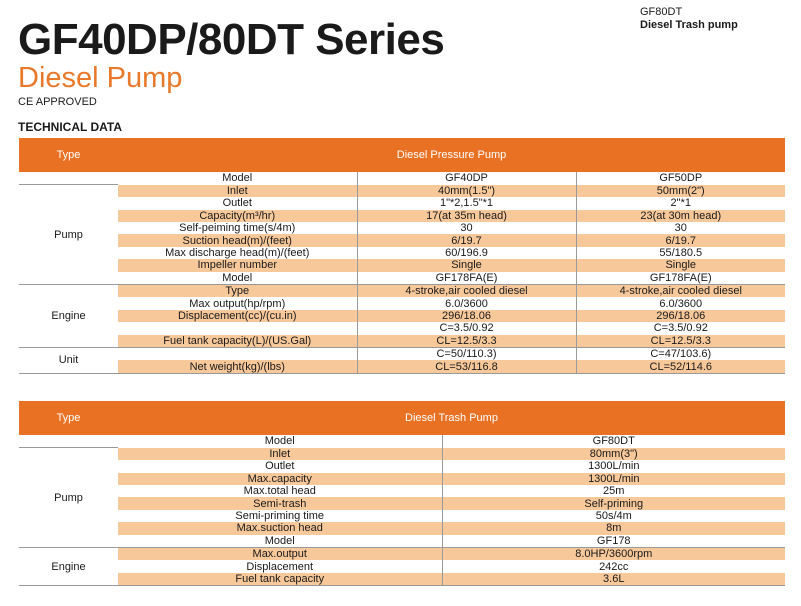 This screenshot has width=801, height=606. I want to click on row-value: 60/196.9, so click(467, 253).